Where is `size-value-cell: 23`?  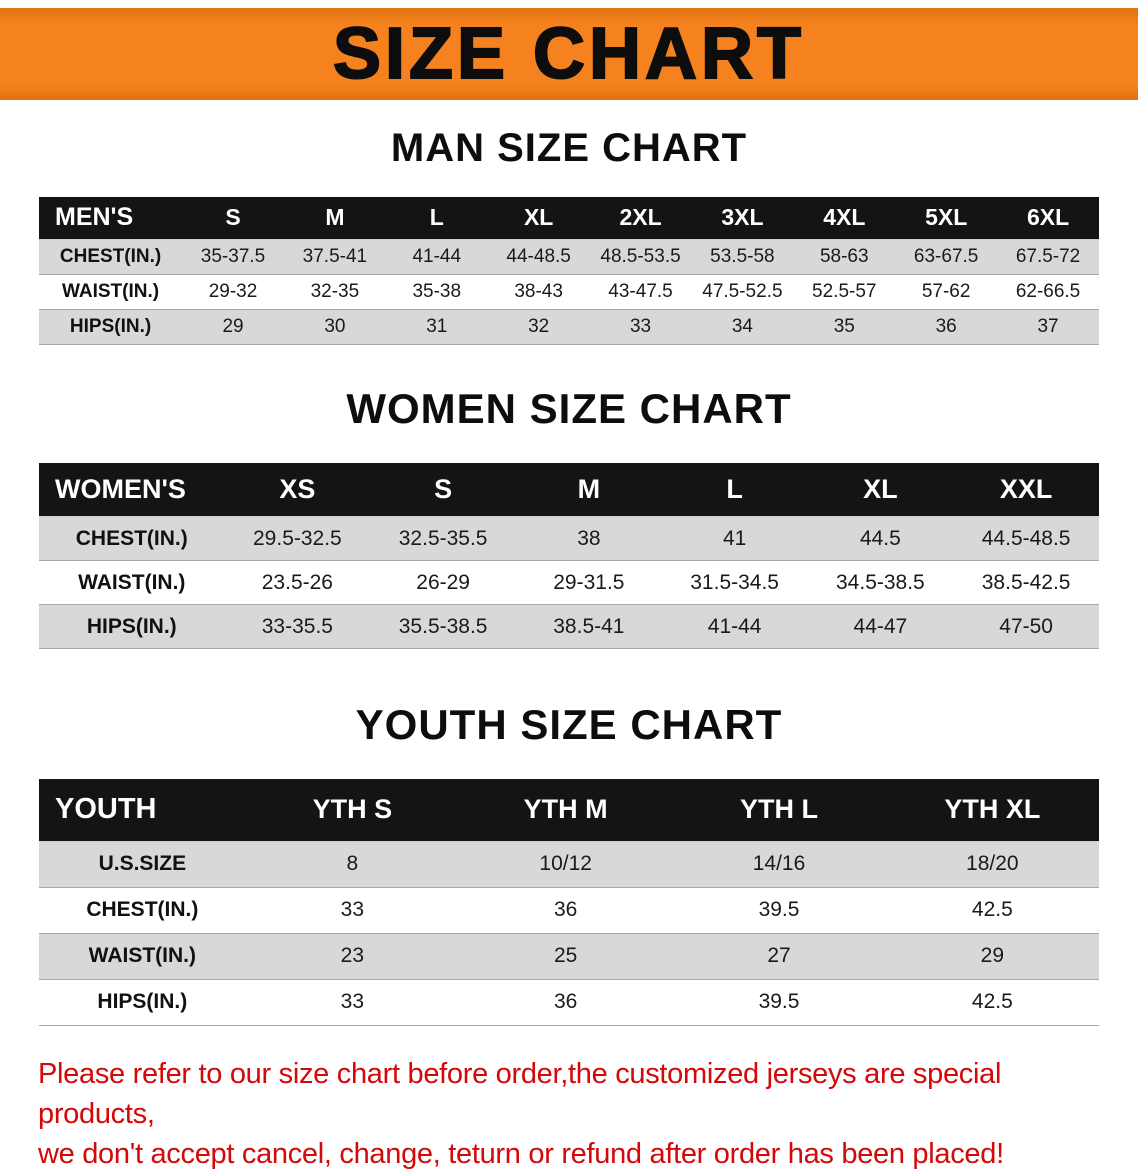 size-value-cell: 23 is located at coordinates (352, 955).